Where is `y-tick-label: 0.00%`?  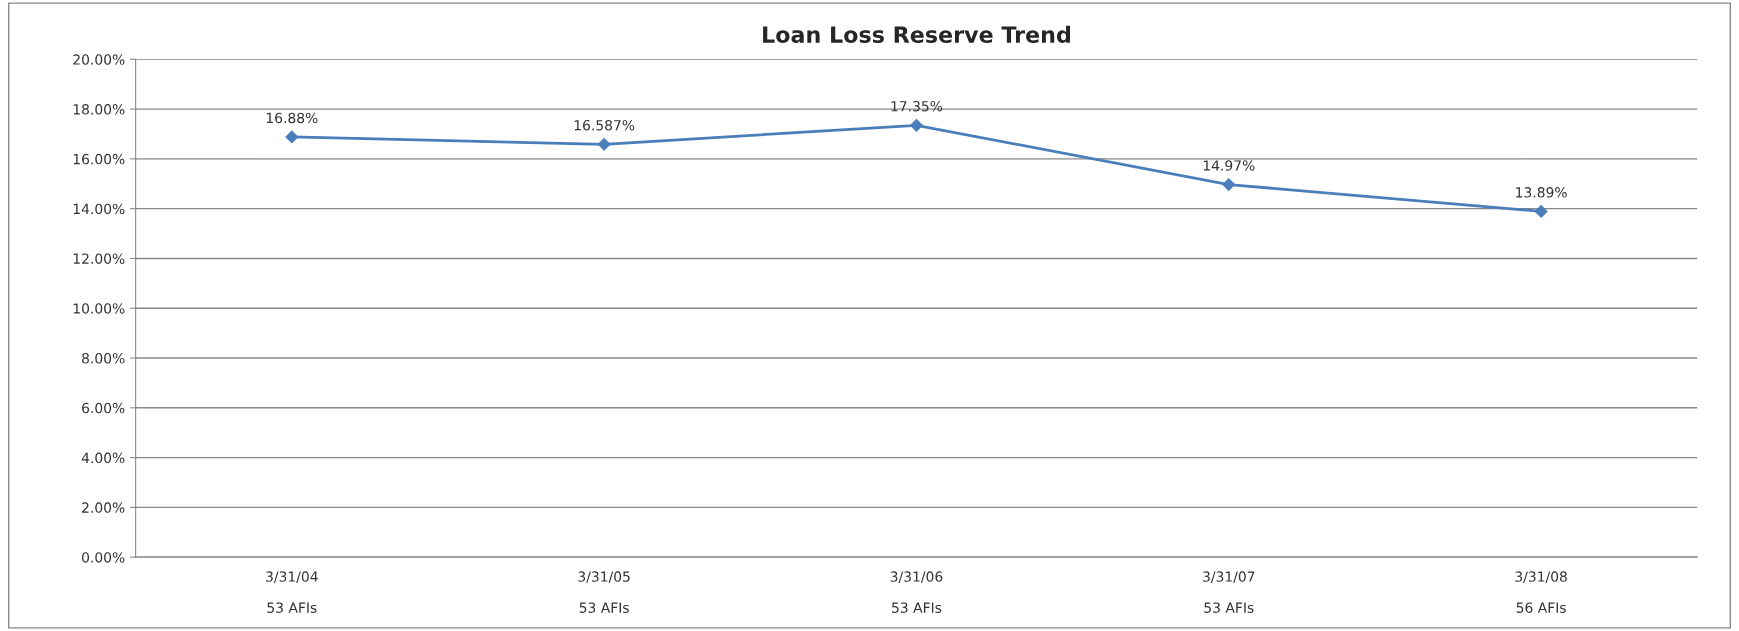
y-tick-label: 0.00% is located at coordinates (103, 557).